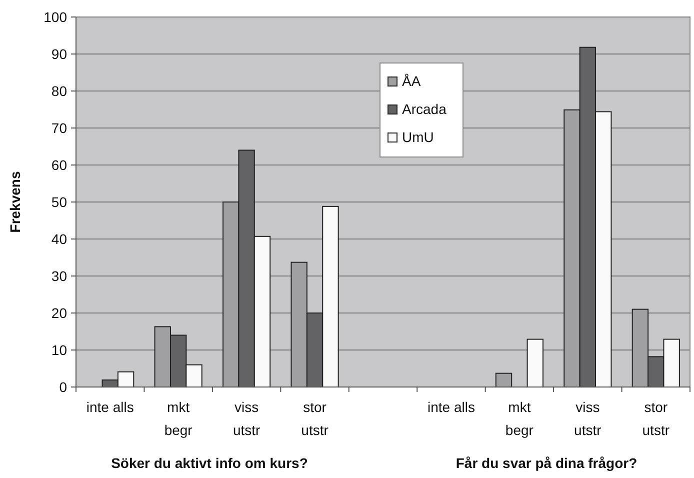  What do you see at coordinates (59, 90) in the screenshot?
I see `y-tick-label: 80` at bounding box center [59, 90].